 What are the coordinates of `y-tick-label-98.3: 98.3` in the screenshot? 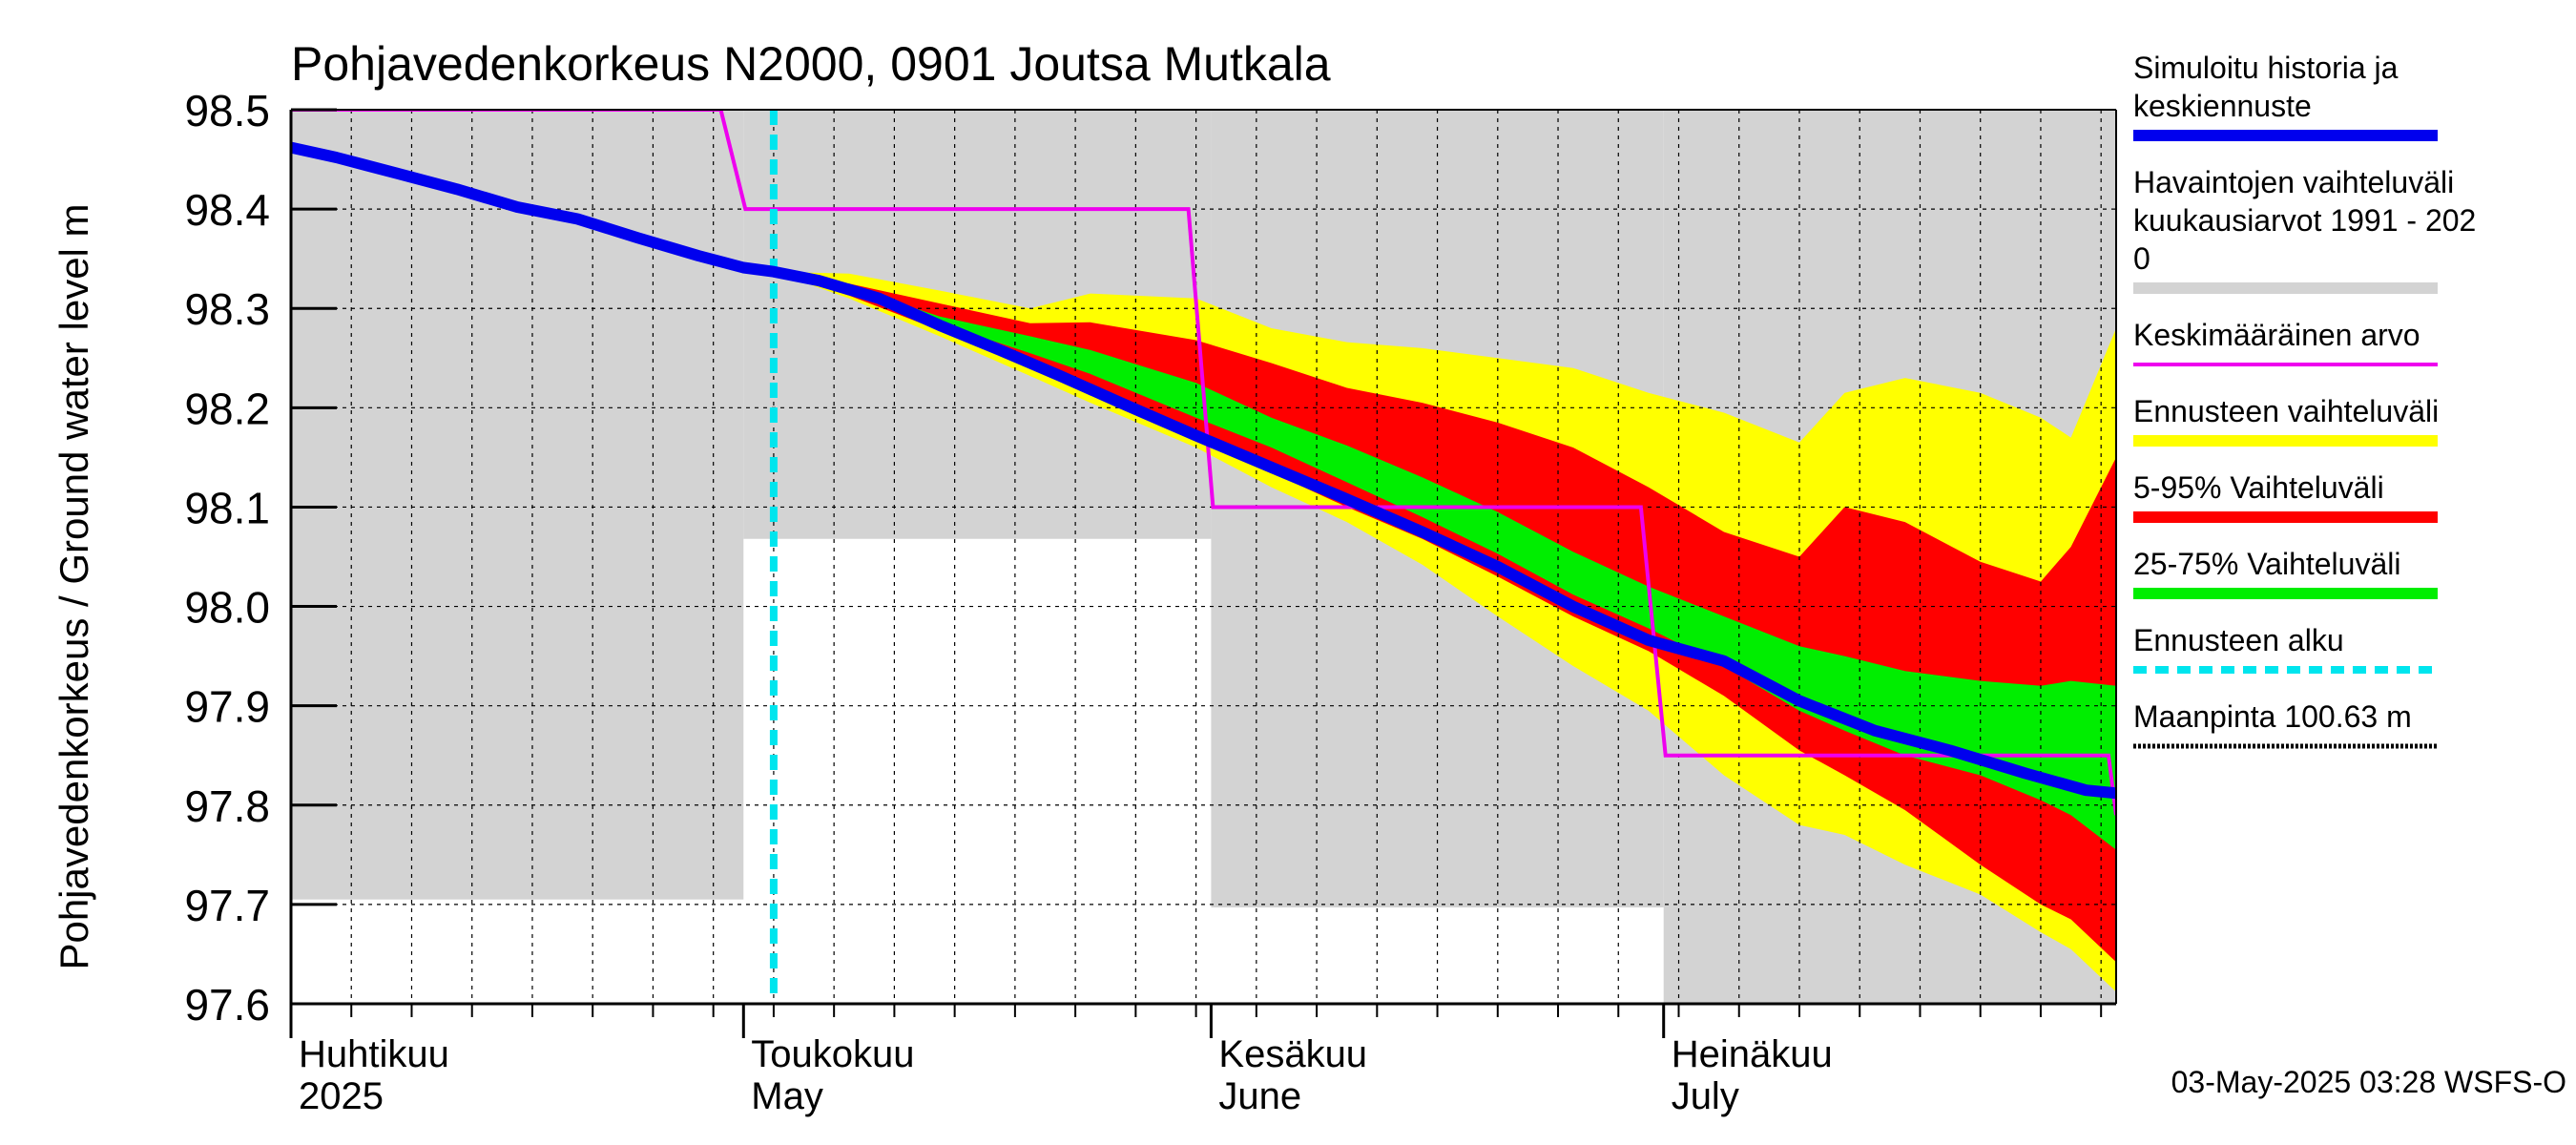 It's located at (227, 309).